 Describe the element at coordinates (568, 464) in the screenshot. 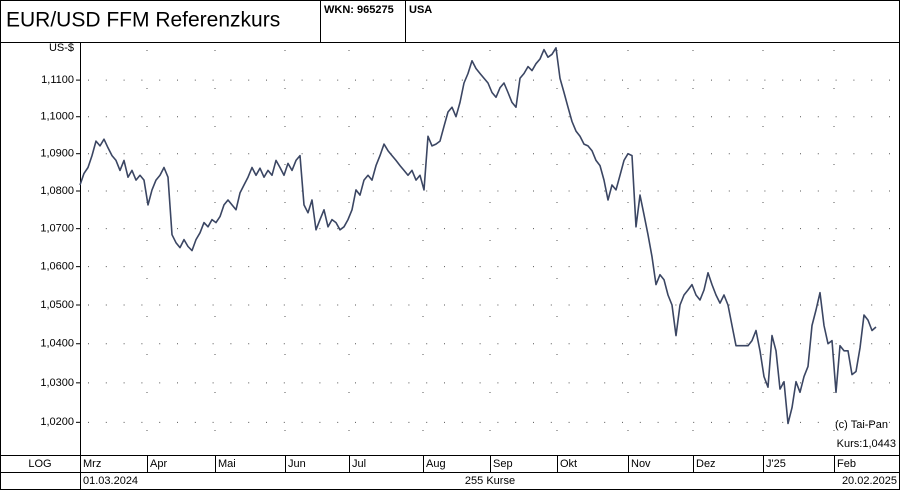

I see `x-tick-label: Okt` at that location.